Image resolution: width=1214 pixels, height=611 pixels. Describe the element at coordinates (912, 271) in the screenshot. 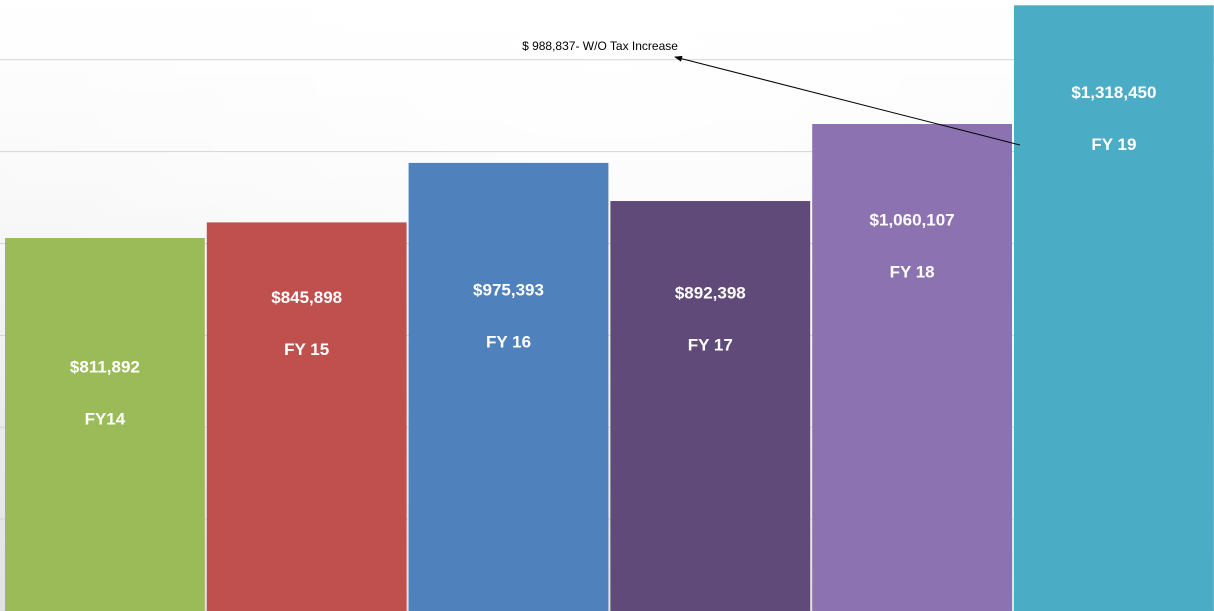

I see `category-label: FY 18` at that location.